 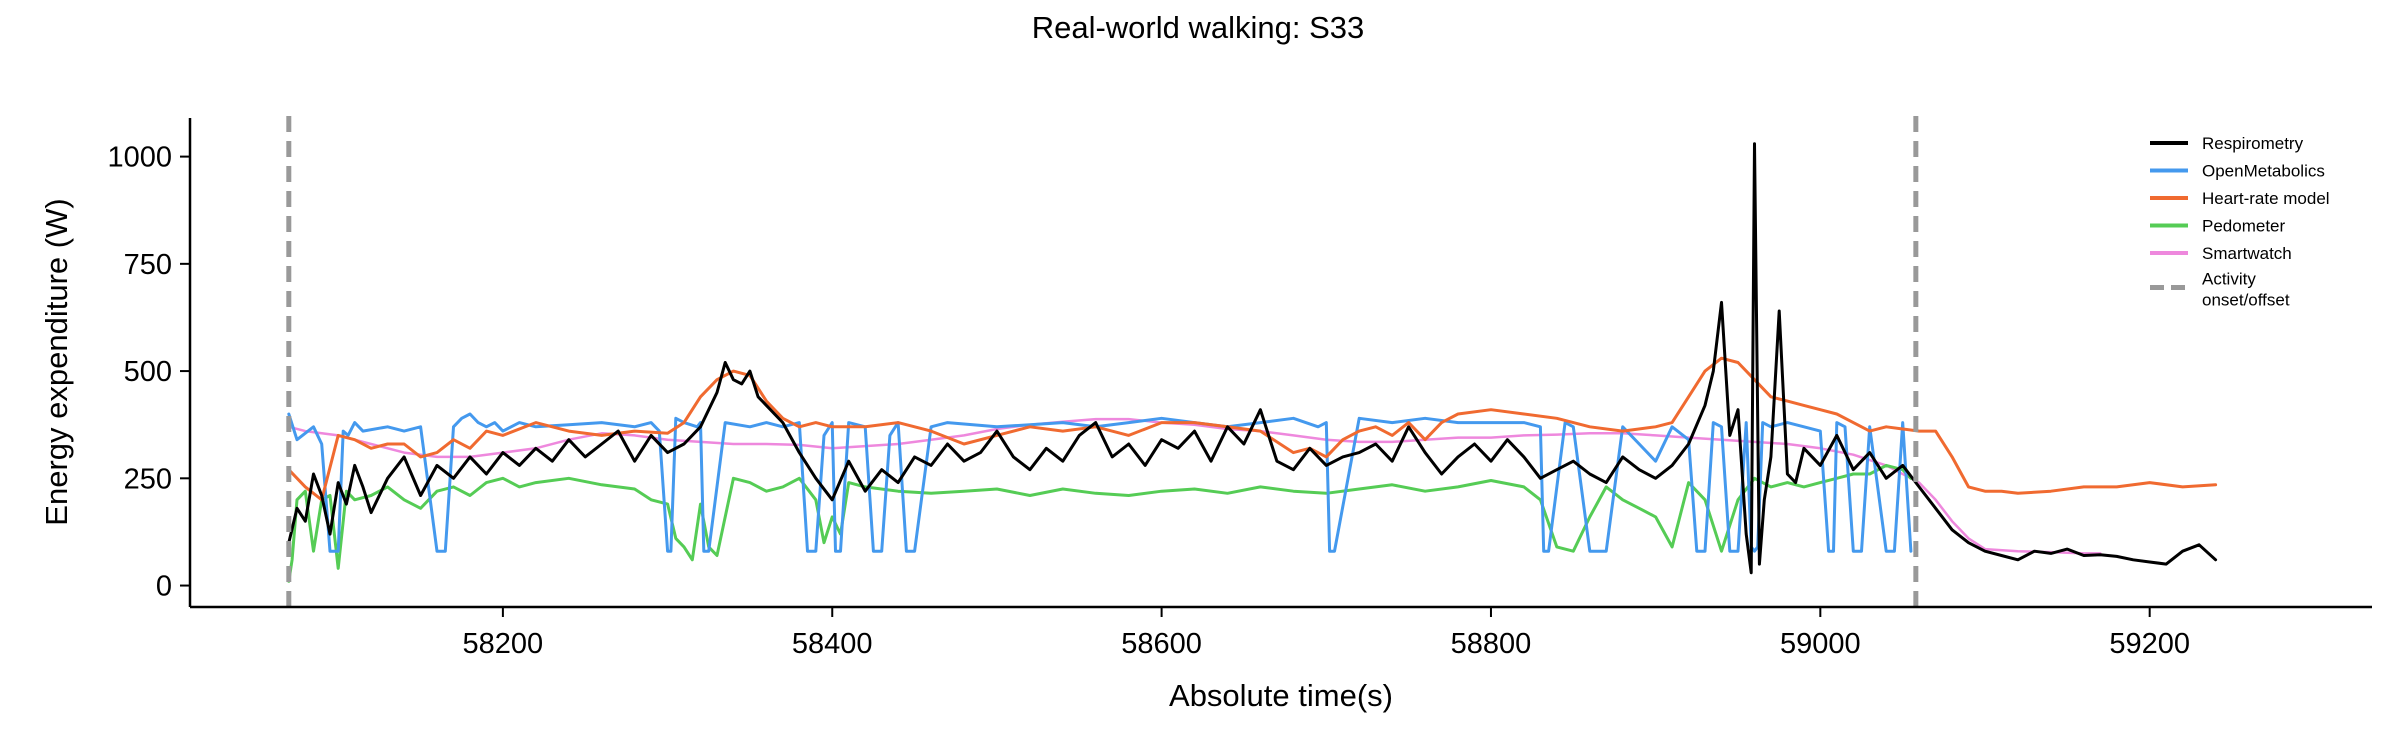 What do you see at coordinates (56, 361) in the screenshot?
I see `y-axis-label: Energy expenditure (W)` at bounding box center [56, 361].